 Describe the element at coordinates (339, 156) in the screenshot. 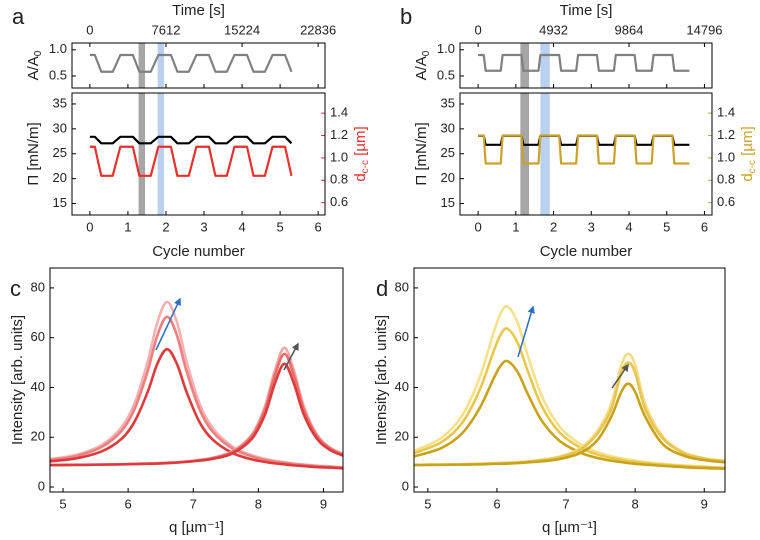

I see `y2-tick-label: 1.0` at that location.